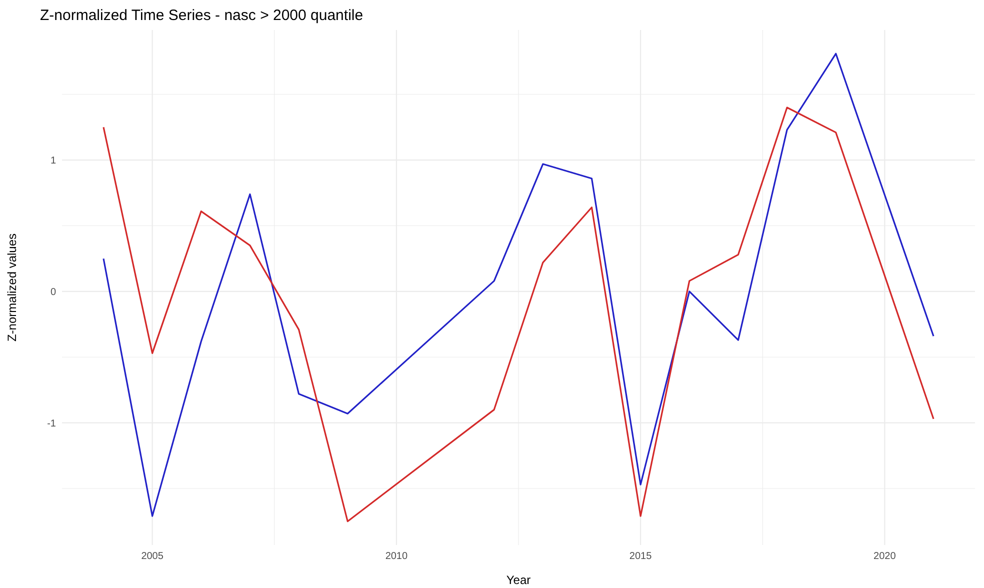 The height and width of the screenshot is (588, 984). Describe the element at coordinates (53, 161) in the screenshot. I see `y-tick-label: 1` at that location.